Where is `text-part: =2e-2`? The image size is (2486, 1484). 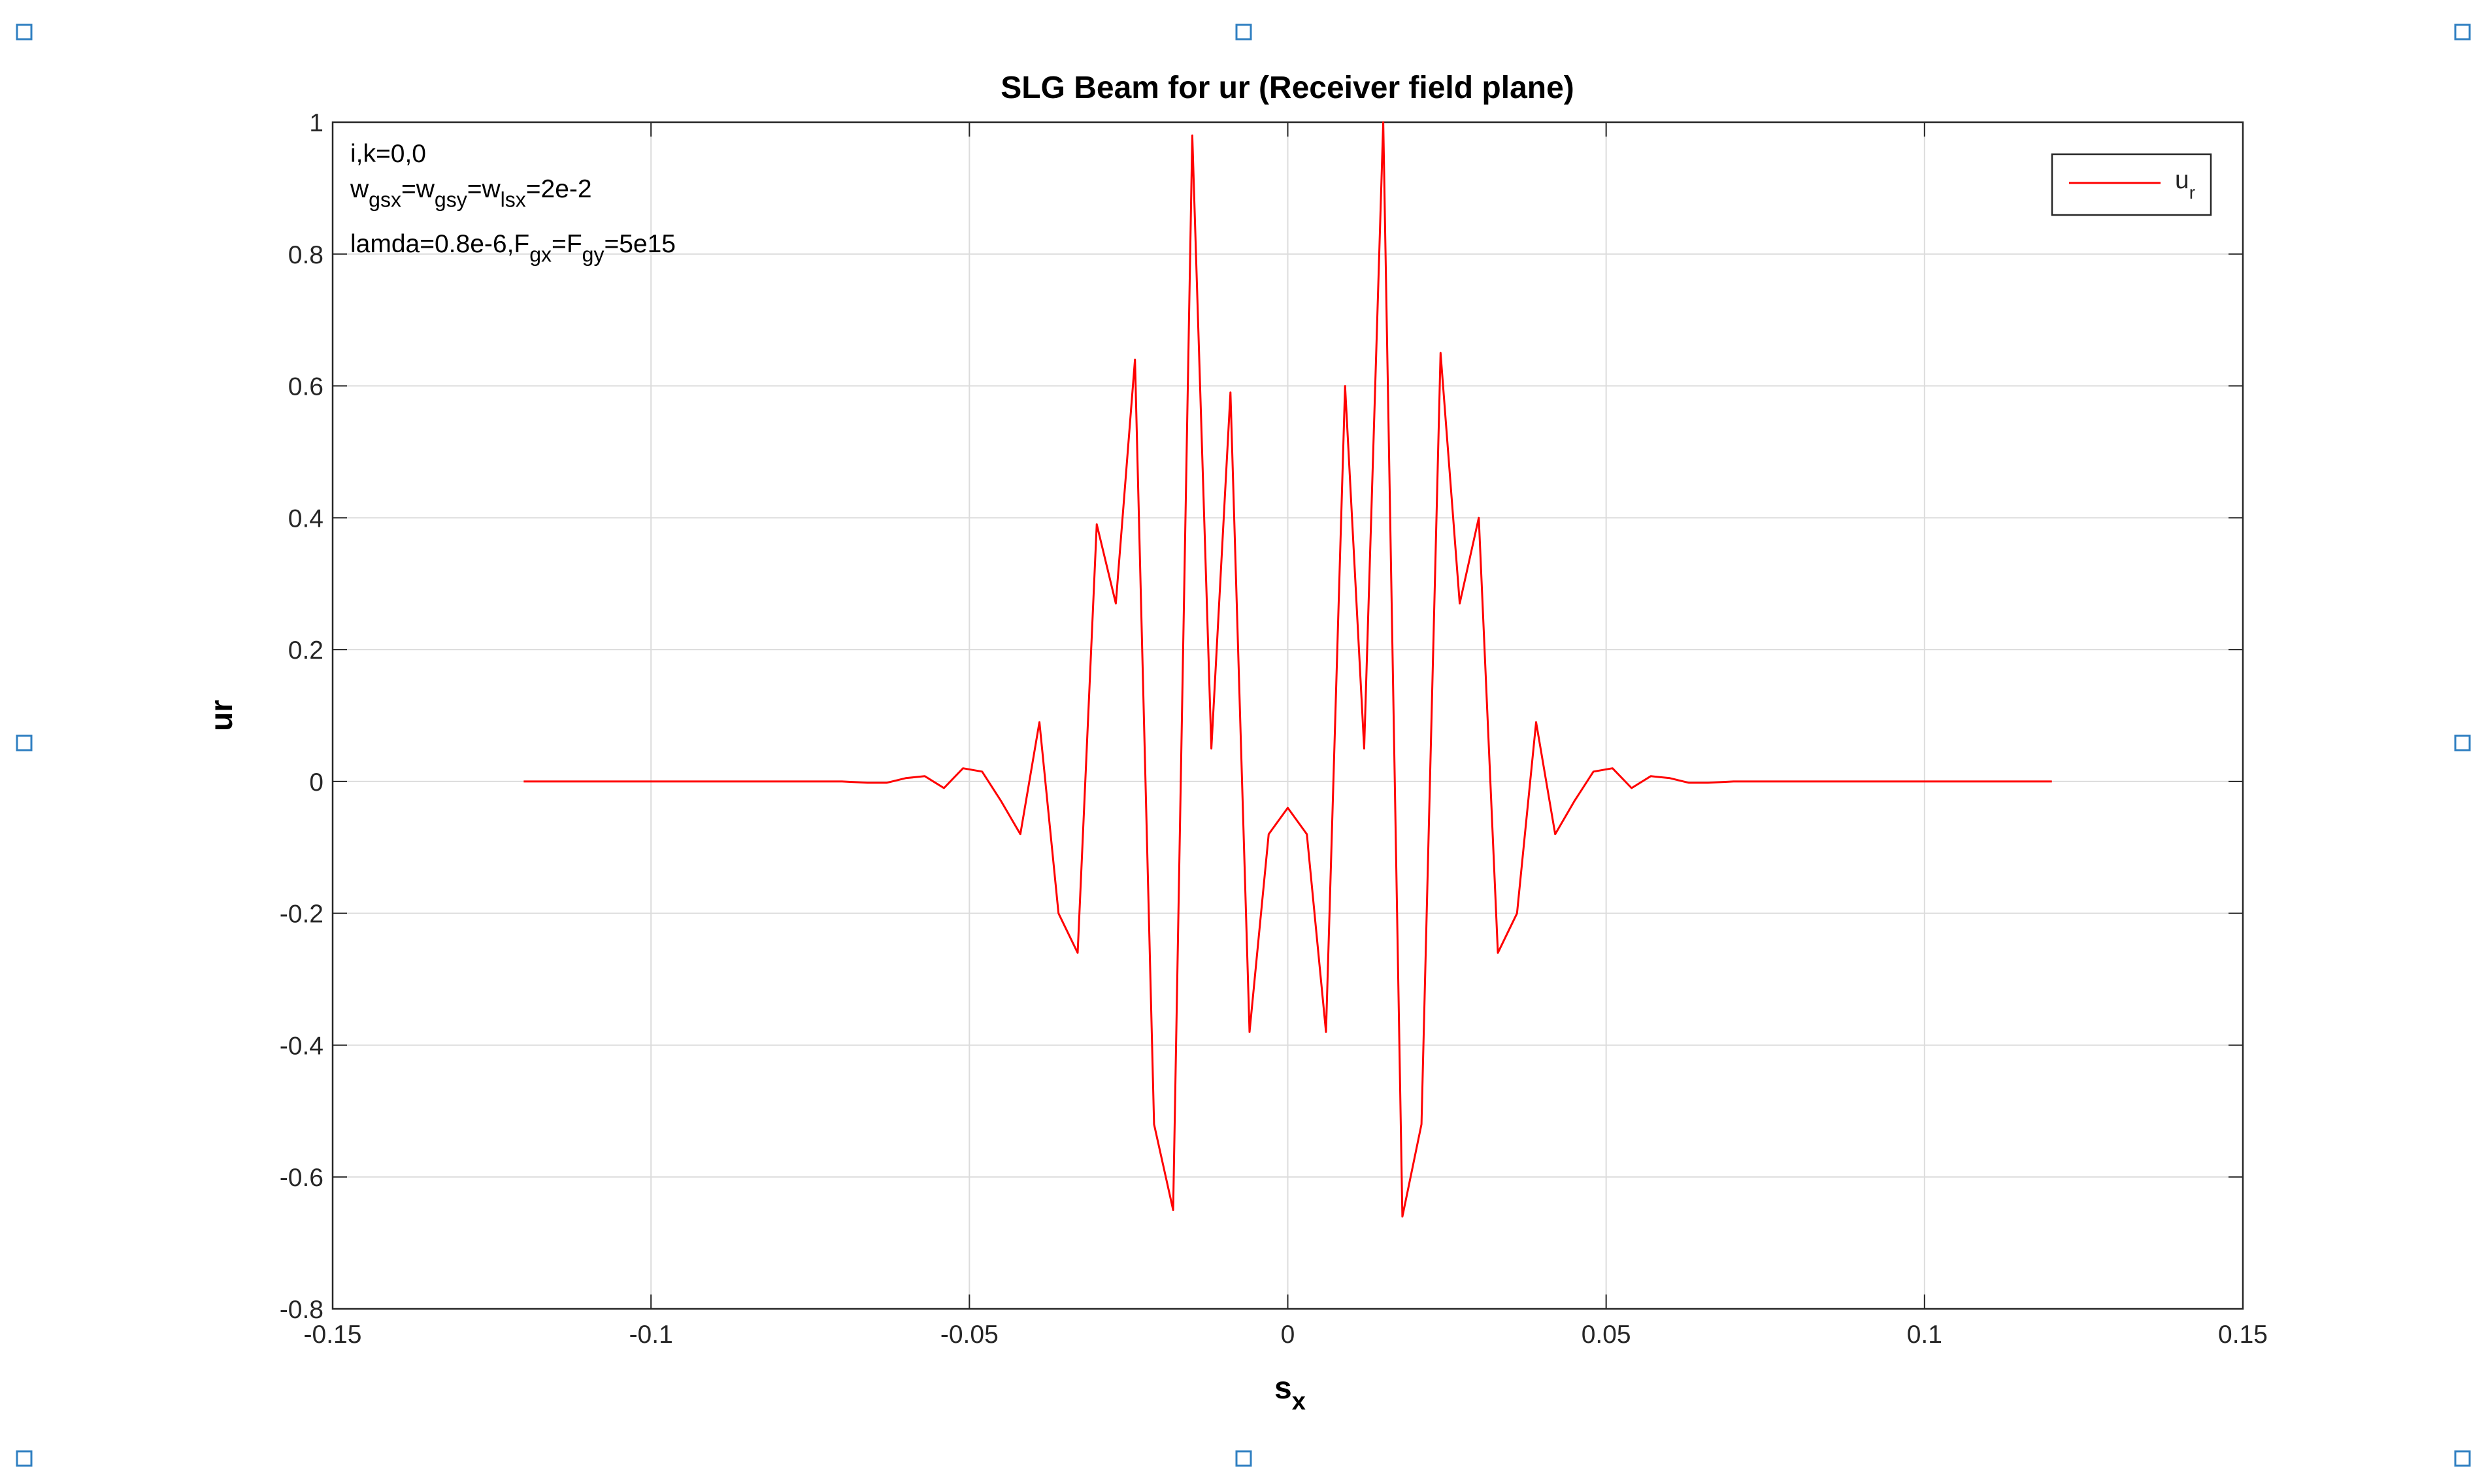 text-part: =2e-2 is located at coordinates (559, 189).